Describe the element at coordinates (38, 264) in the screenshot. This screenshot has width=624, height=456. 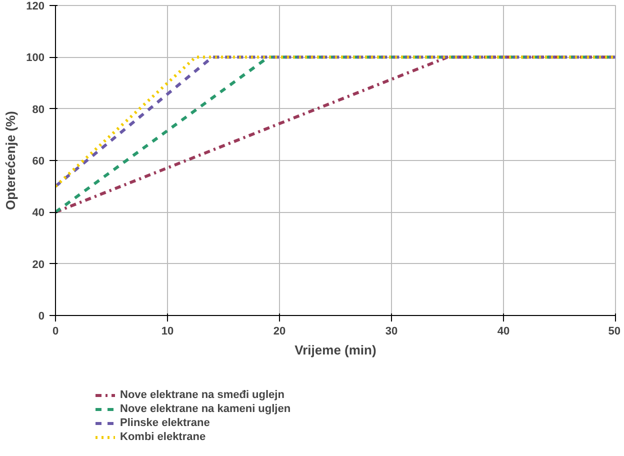
I see `y-tick-label: 20` at that location.